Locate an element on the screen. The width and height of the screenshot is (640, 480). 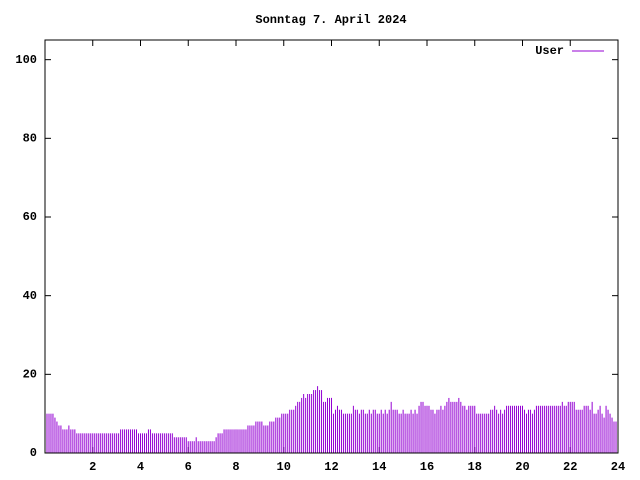
y-tick-label: 80 is located at coordinates (30, 139).